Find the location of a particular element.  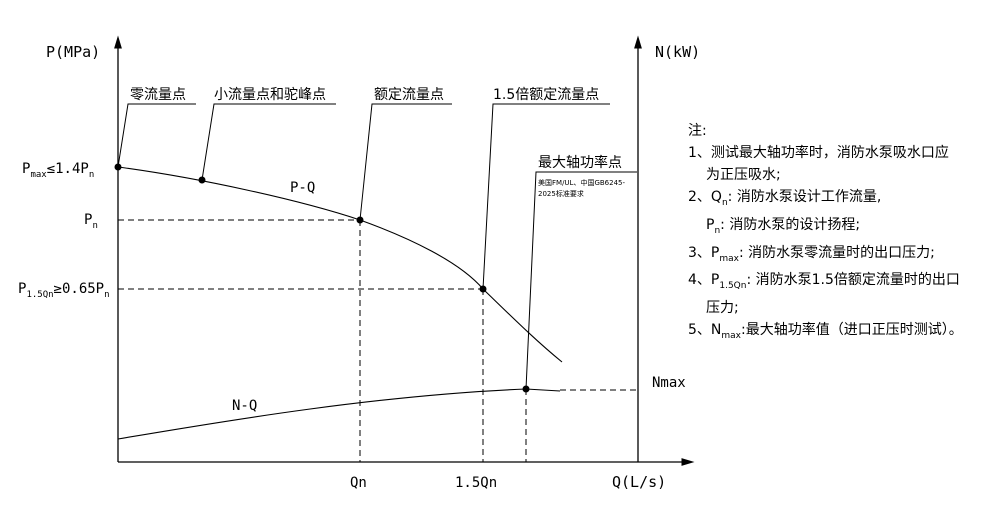

note-1-cont: 为正压吸水; is located at coordinates (743, 175).